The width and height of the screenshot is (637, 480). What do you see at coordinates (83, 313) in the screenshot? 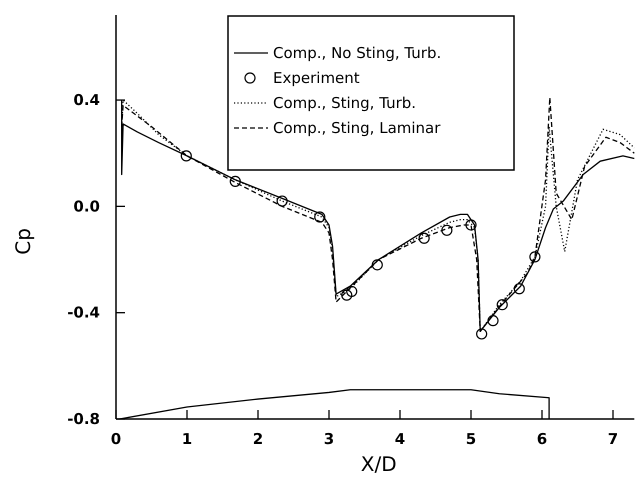
I see `y-tick-label: -0.4` at bounding box center [83, 313].